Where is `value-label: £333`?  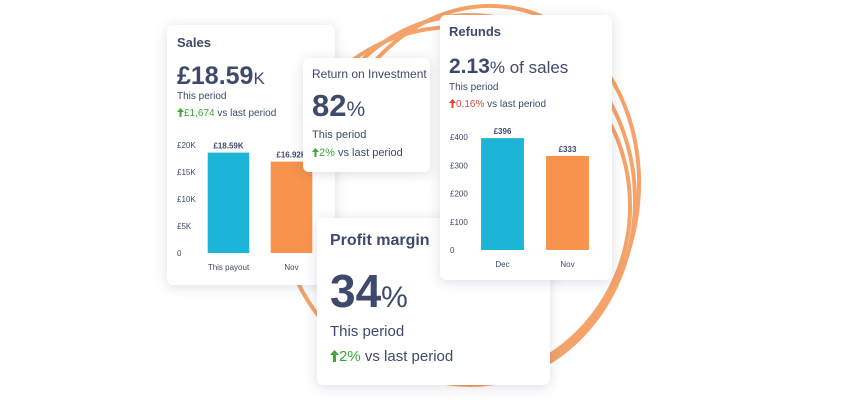 value-label: £333 is located at coordinates (568, 149).